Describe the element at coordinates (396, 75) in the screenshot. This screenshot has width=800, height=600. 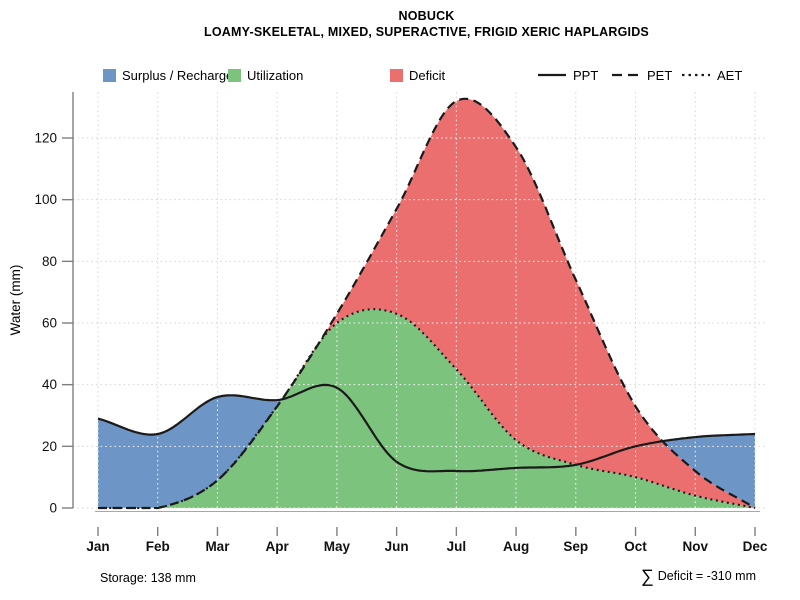
I see `deficit-swatch-icon` at that location.